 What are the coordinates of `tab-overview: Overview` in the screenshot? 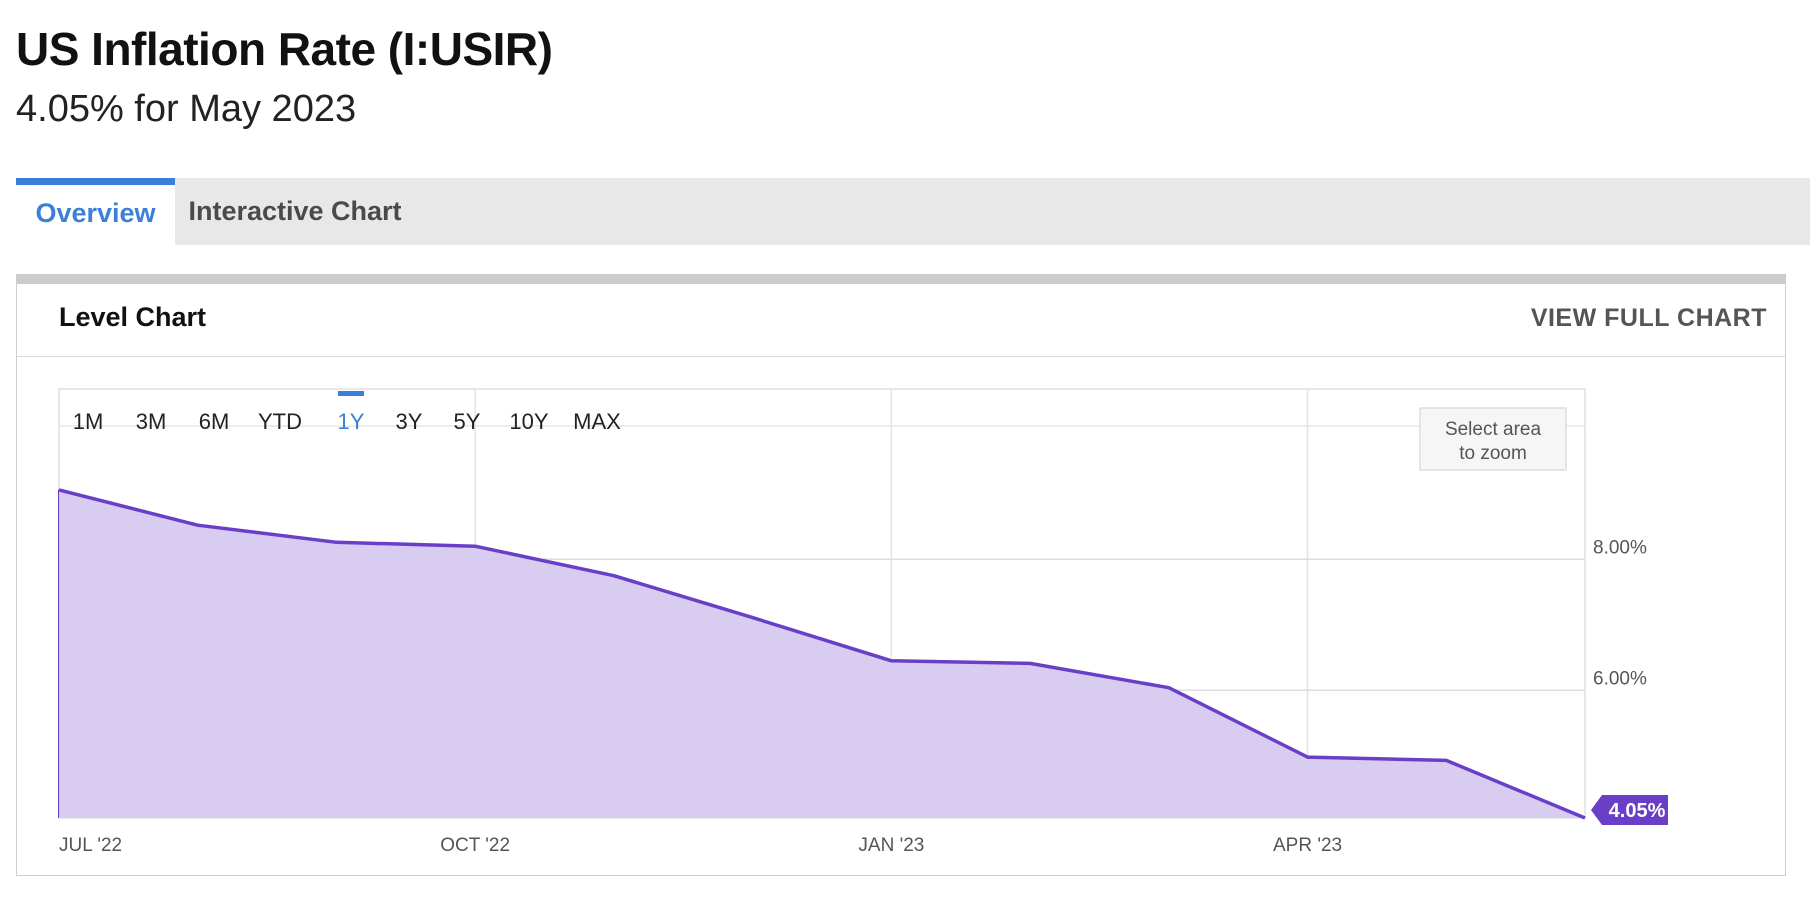 It's located at (95, 211).